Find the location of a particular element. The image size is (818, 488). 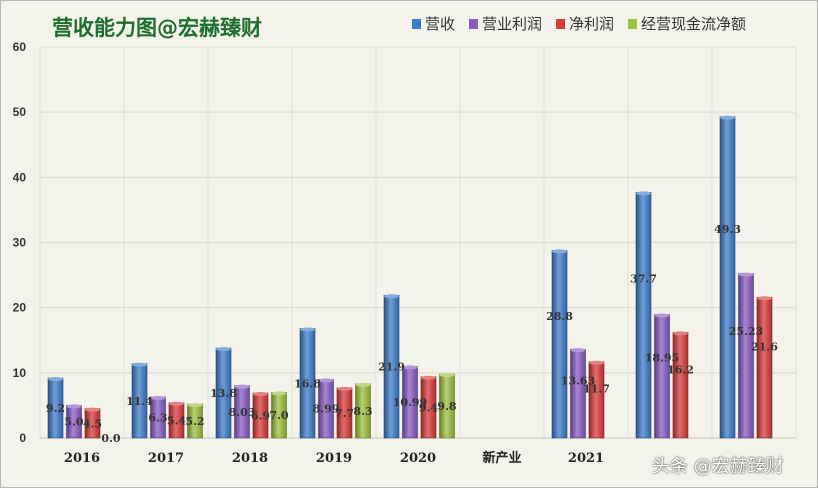

chart-title: 营收能力图@宏赫臻财 is located at coordinates (157, 28).